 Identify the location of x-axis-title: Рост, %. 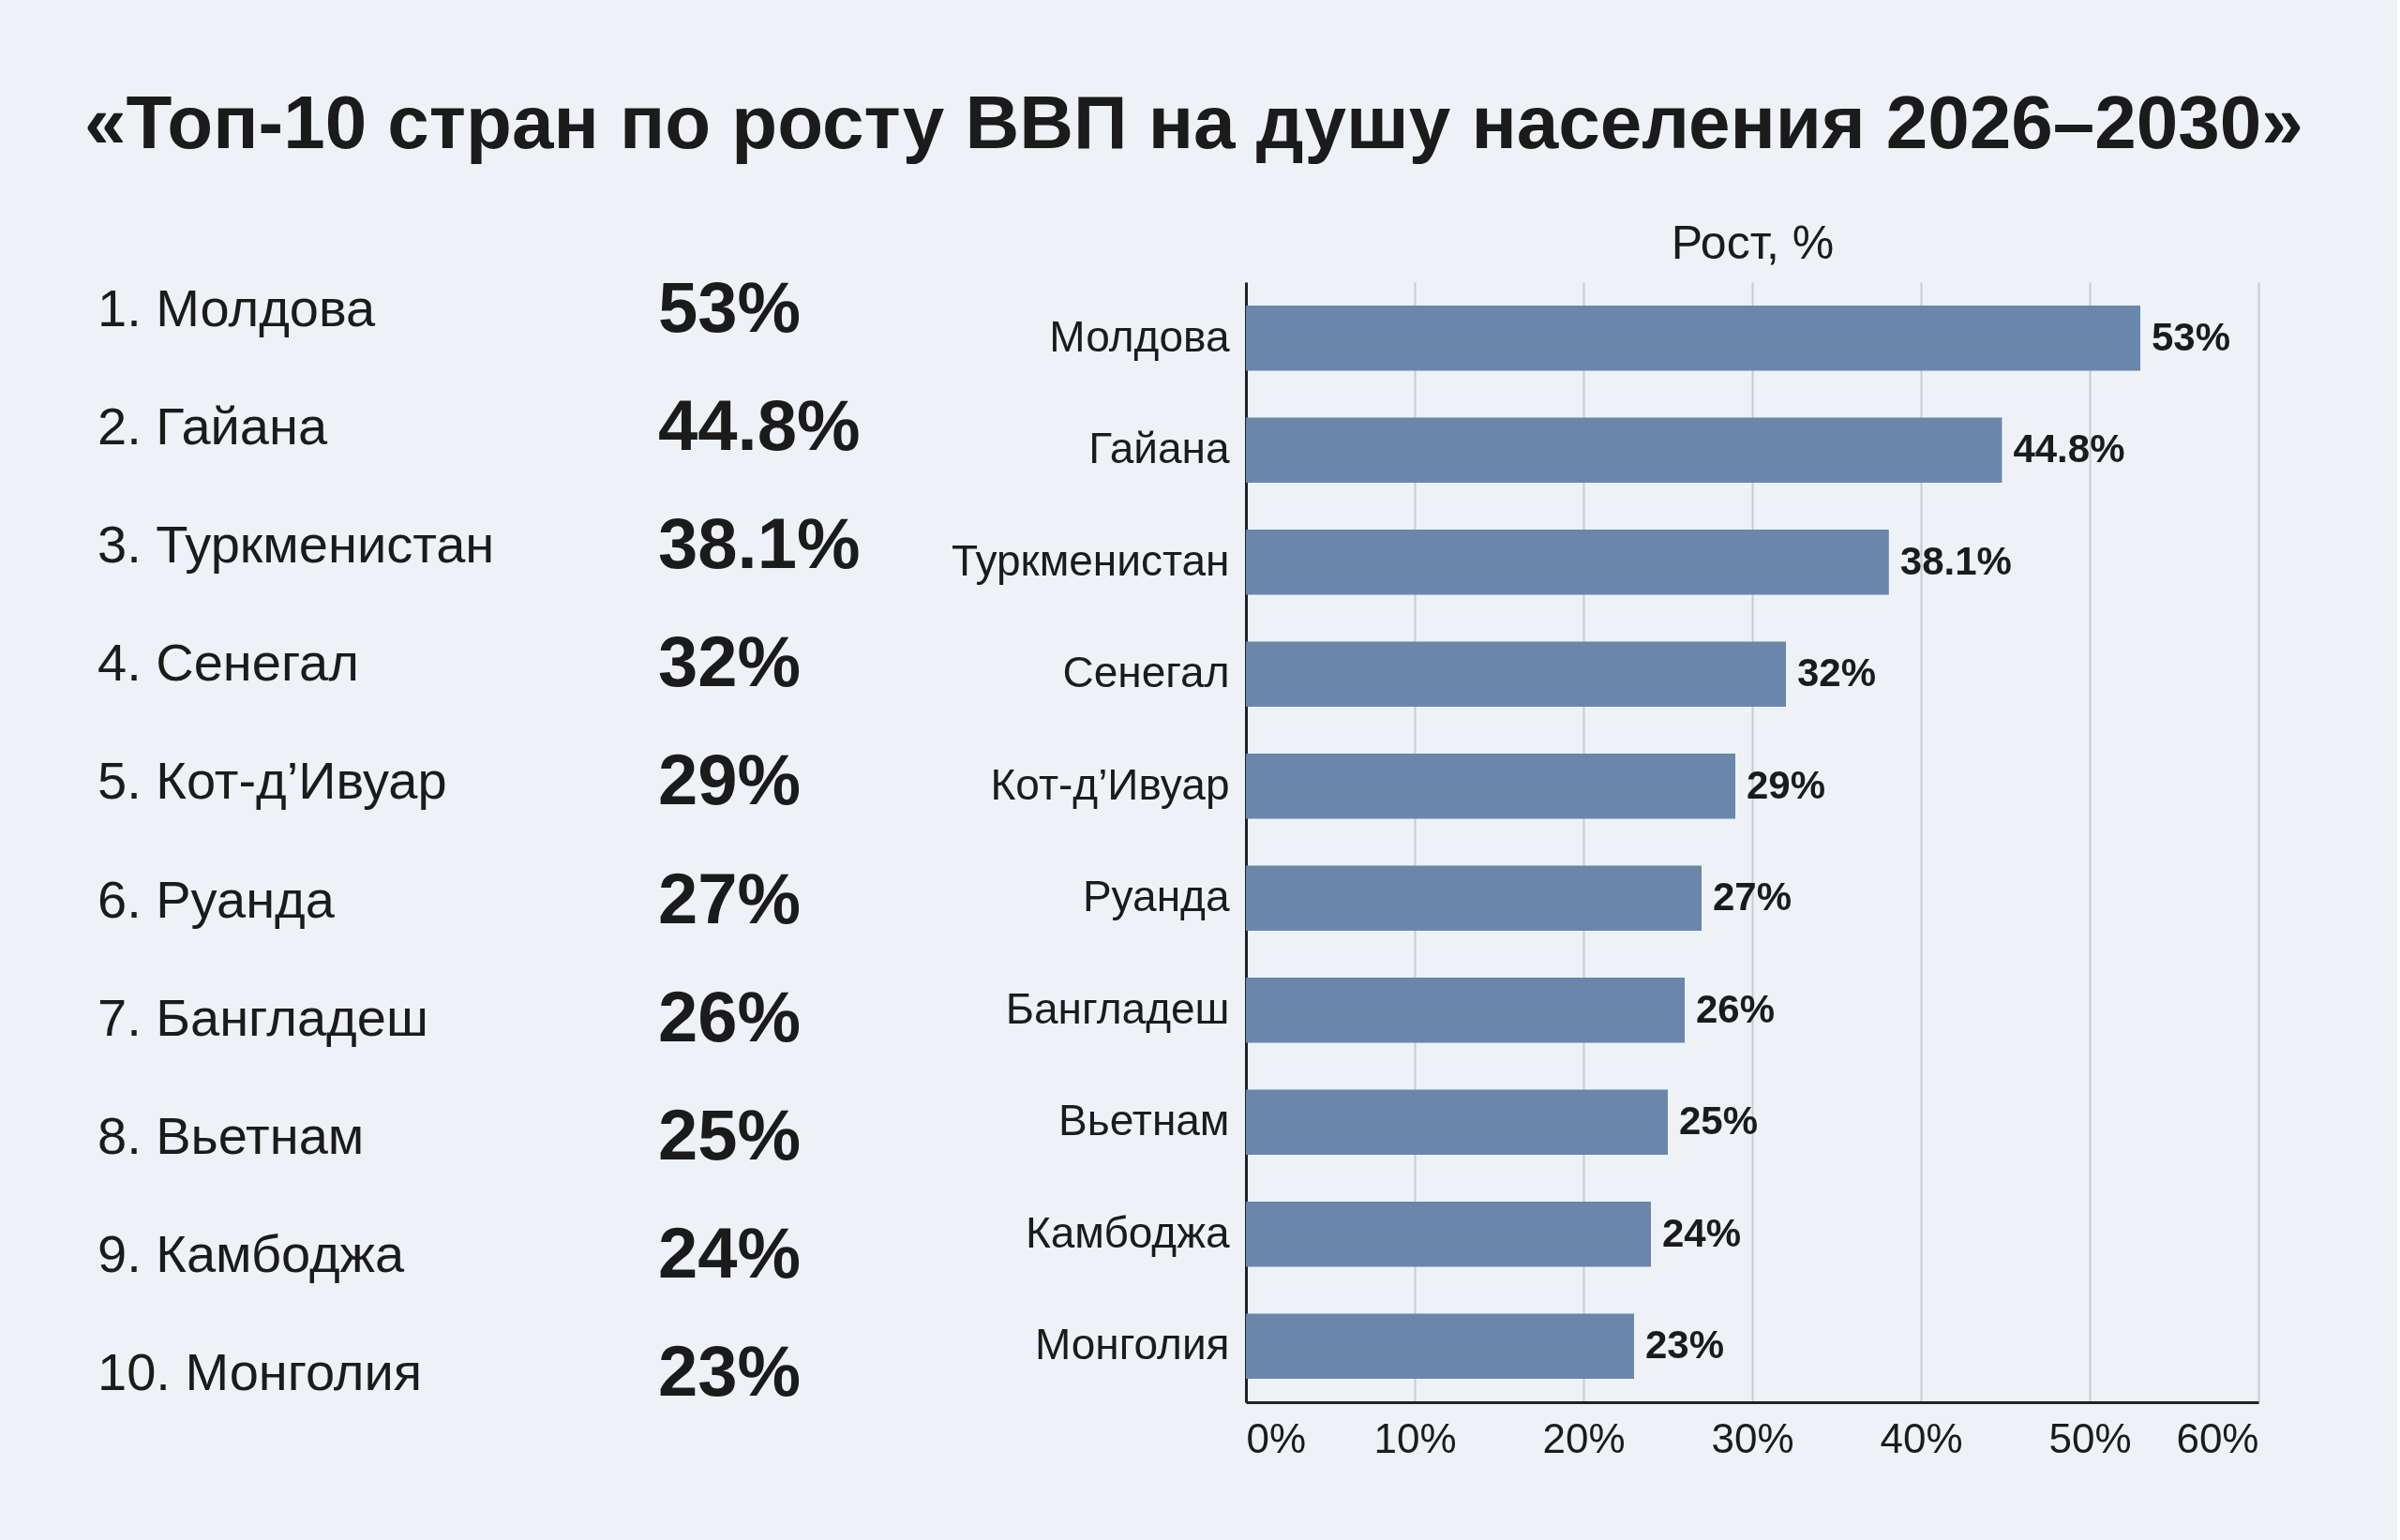
(1753, 242).